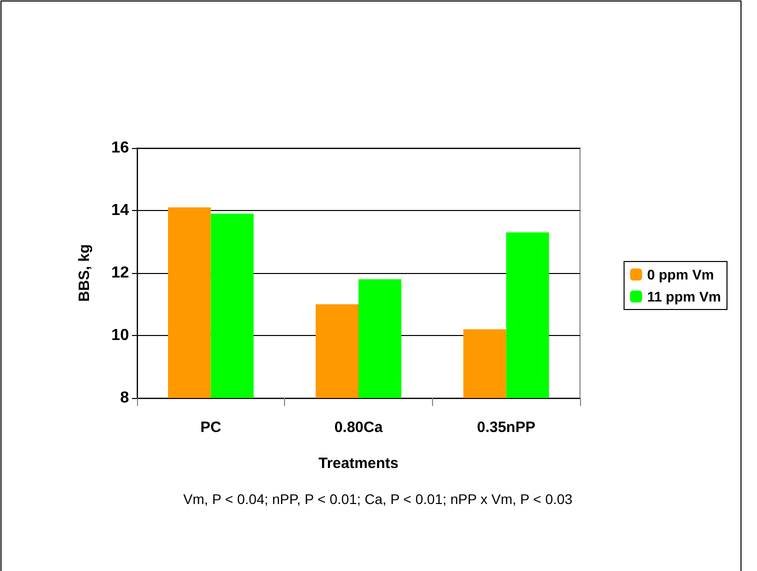 The width and height of the screenshot is (757, 571). I want to click on text: Vm, P < 0.04; nPP, P < 0.01; Ca, P < 0.01; nPP x Vm, P < 0.03, so click(378, 499).